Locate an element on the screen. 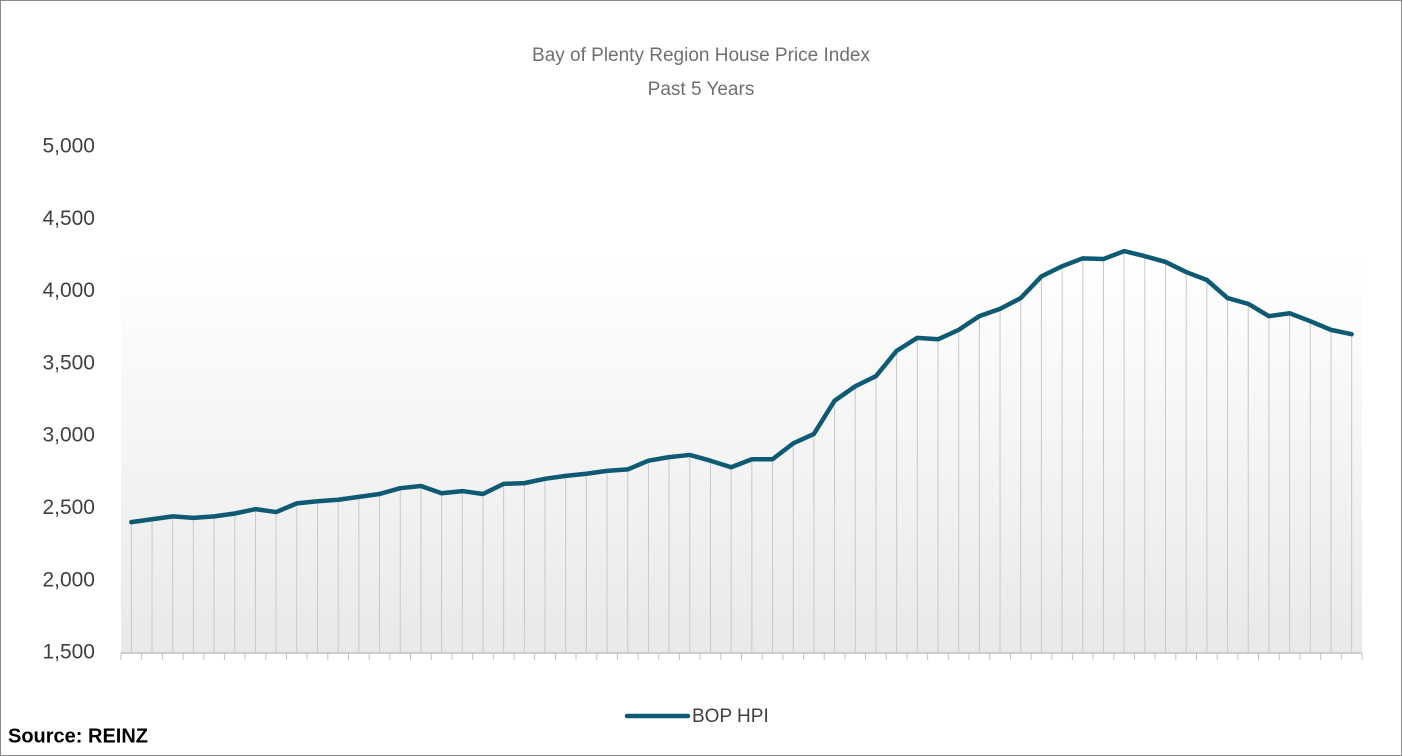  y-tick-label: 3,500 is located at coordinates (68, 362).